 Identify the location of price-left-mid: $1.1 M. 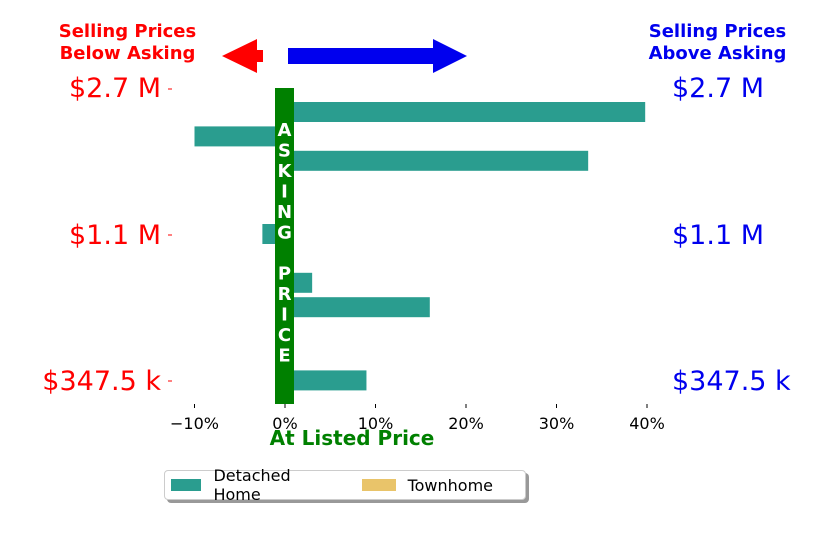
(115, 235).